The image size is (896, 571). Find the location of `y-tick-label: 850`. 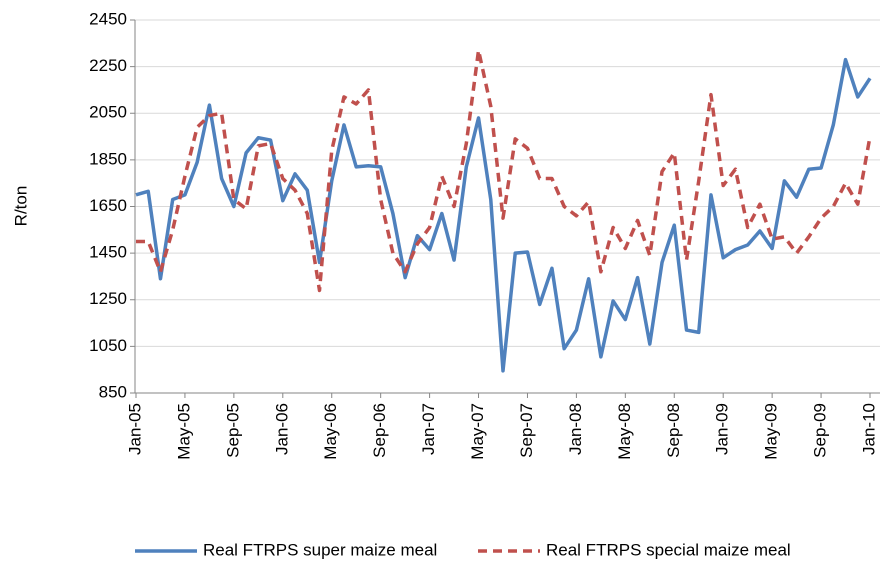

y-tick-label: 850 is located at coordinates (113, 391).